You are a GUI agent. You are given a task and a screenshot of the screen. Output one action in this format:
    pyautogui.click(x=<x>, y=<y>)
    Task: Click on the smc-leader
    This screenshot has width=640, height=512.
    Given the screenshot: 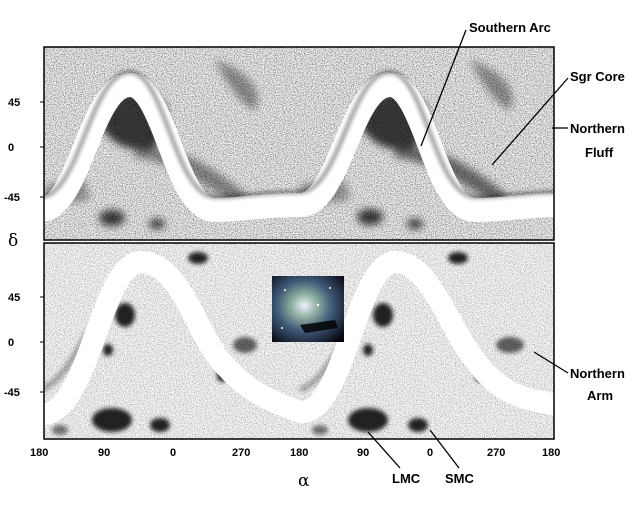 What is the action you would take?
    pyautogui.click(x=444, y=449)
    